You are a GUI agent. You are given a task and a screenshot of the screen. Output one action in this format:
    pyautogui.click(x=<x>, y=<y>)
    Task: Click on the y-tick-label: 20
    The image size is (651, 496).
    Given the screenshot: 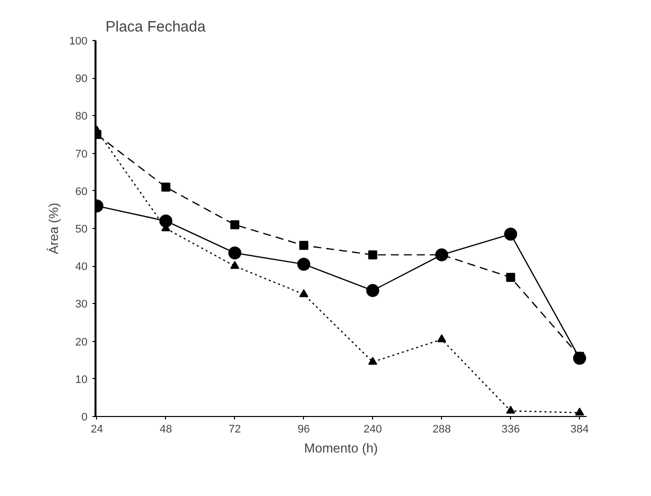 What is the action you would take?
    pyautogui.click(x=81, y=342)
    